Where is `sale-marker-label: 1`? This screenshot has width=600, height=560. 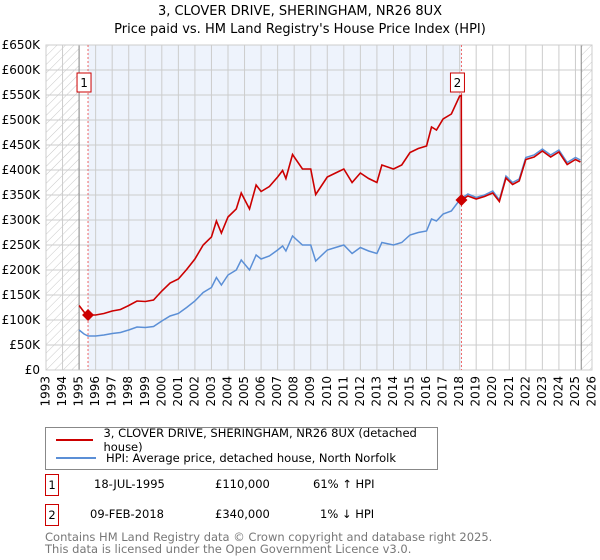 sale-marker-label: 1 is located at coordinates (84, 83).